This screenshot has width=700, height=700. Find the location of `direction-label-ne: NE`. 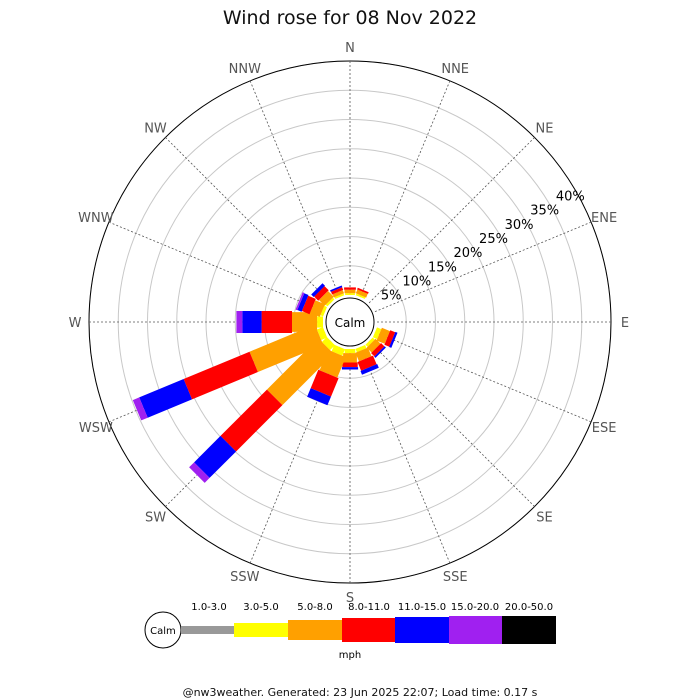

direction-label-ne: NE is located at coordinates (545, 129).